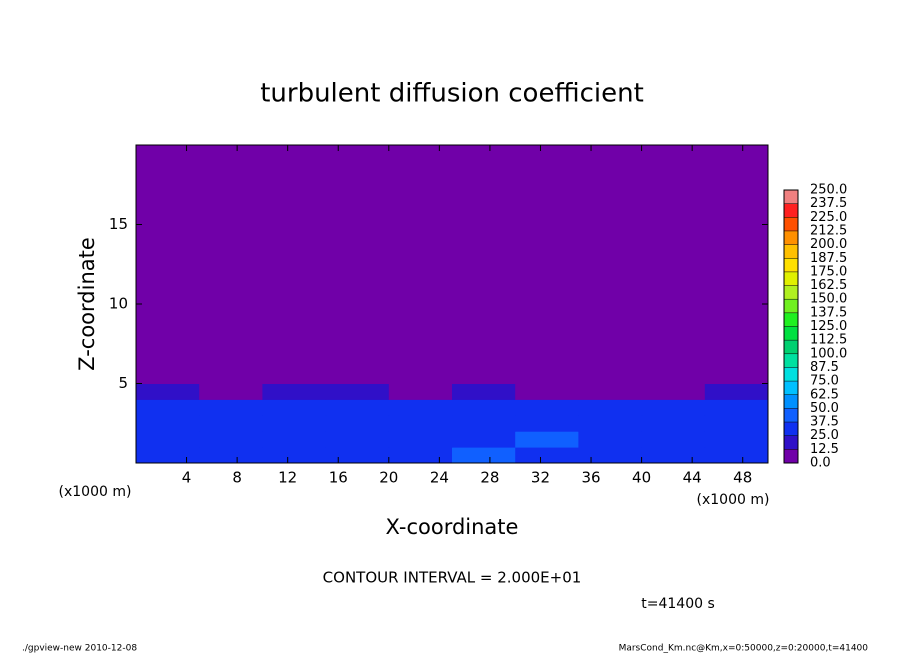  What do you see at coordinates (820, 463) in the screenshot?
I see `colorbar-label: 0.0` at bounding box center [820, 463].